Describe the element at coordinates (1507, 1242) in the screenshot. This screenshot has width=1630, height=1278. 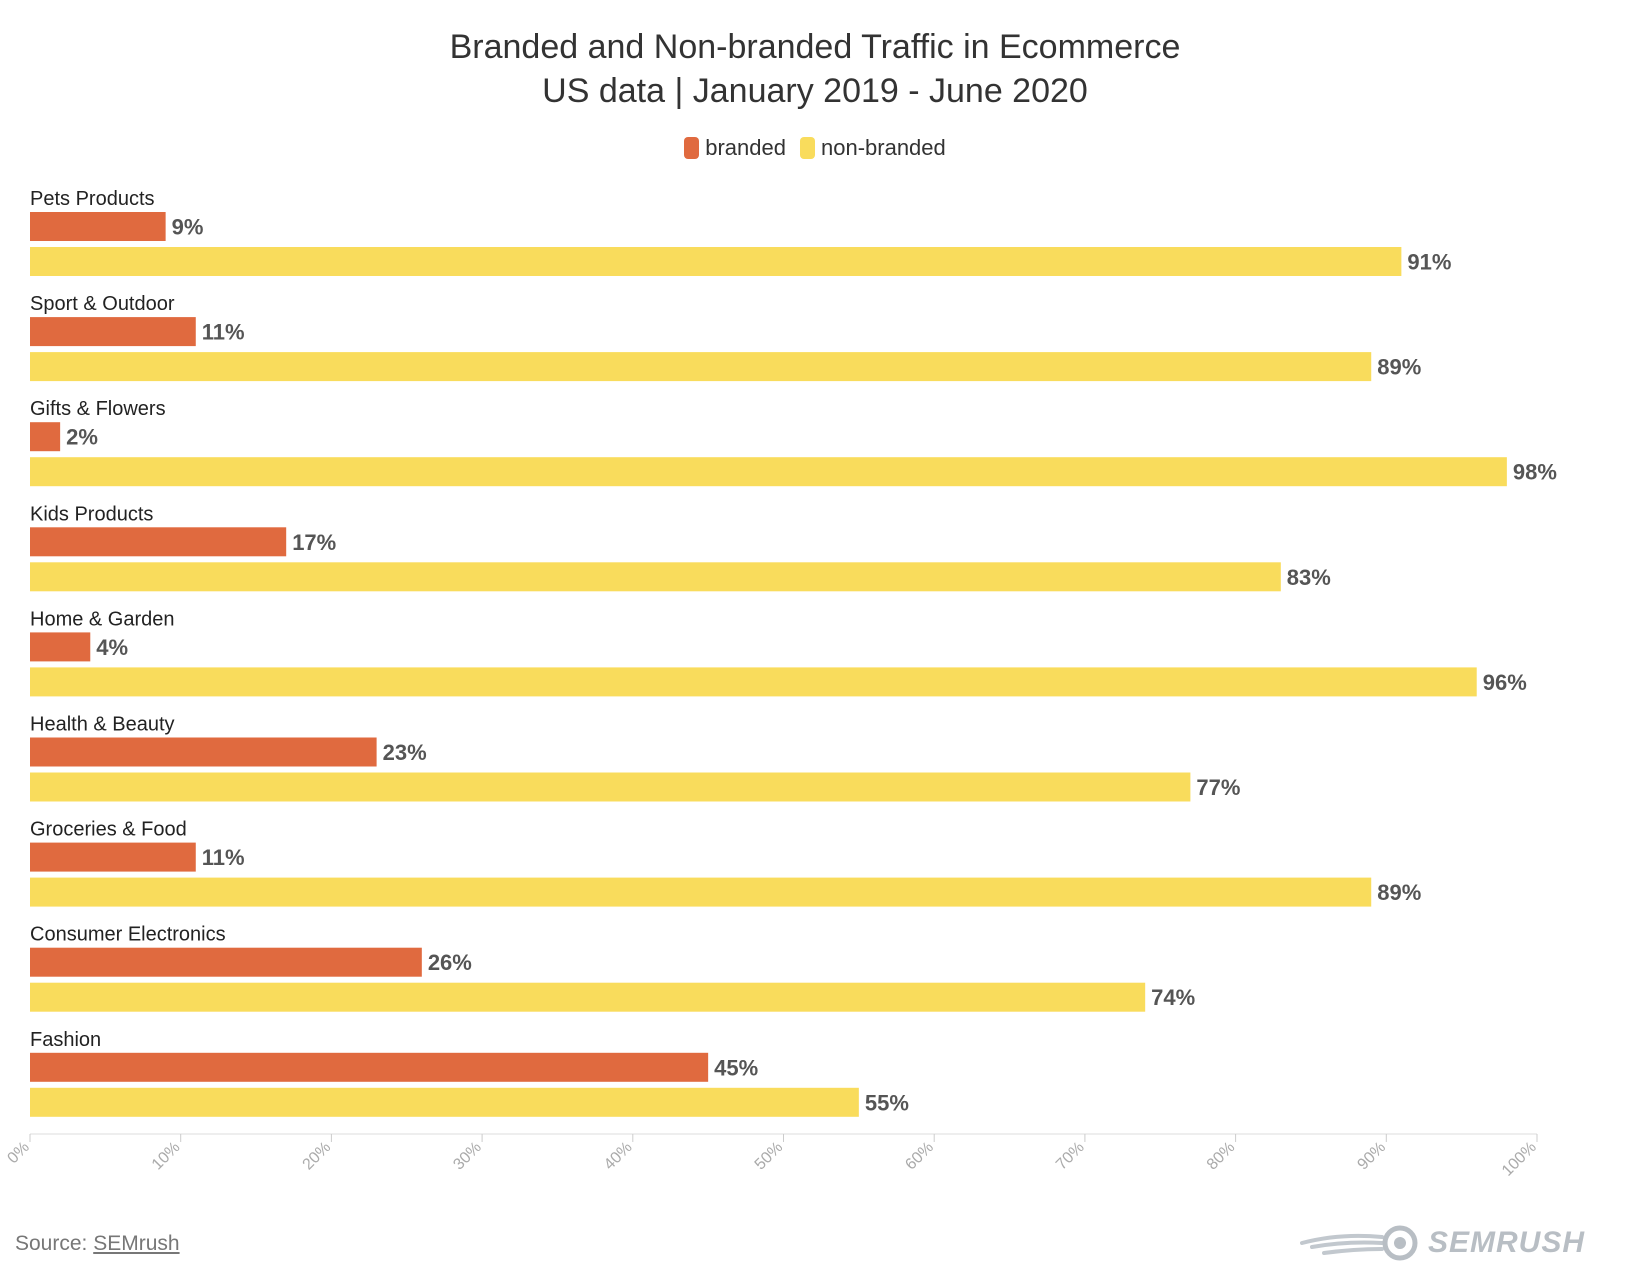
I see `logo-wordmark: SEMRUSH` at that location.